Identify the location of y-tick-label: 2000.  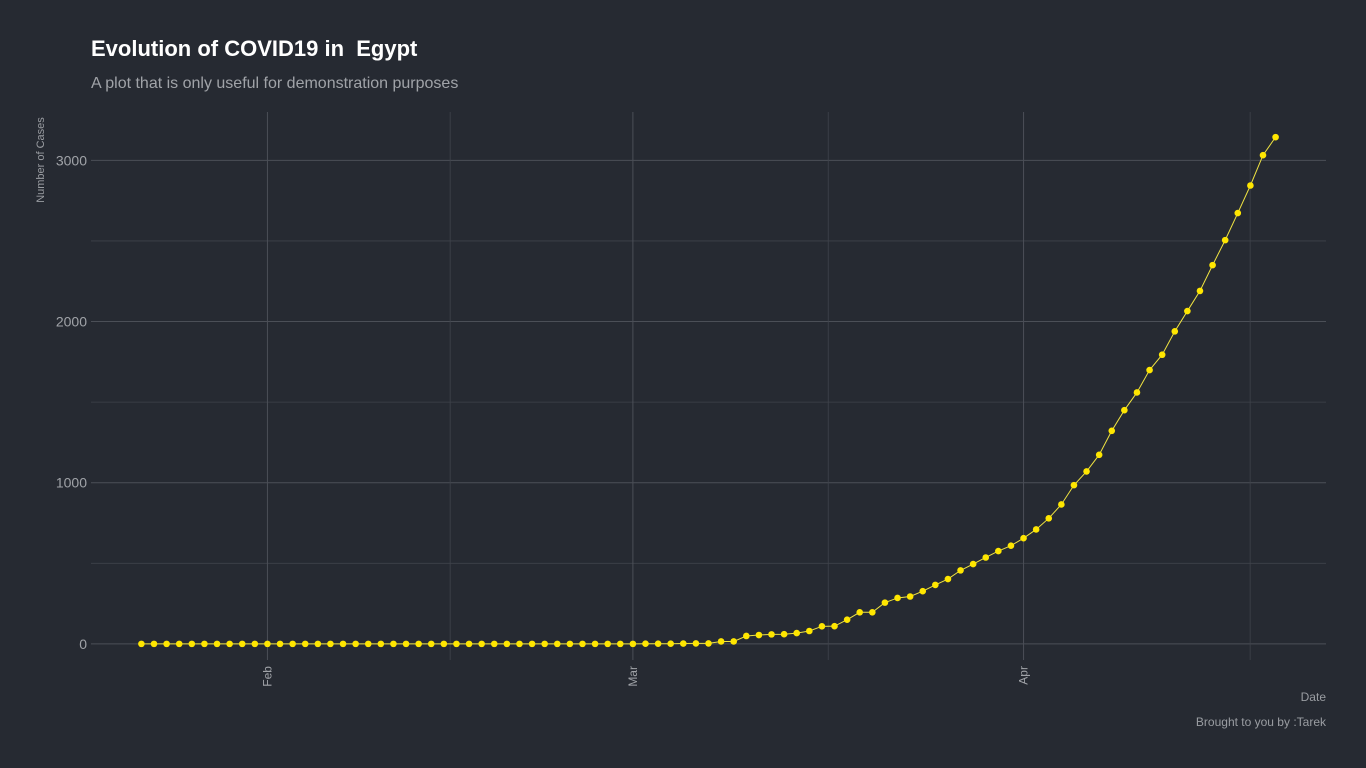
(71, 322).